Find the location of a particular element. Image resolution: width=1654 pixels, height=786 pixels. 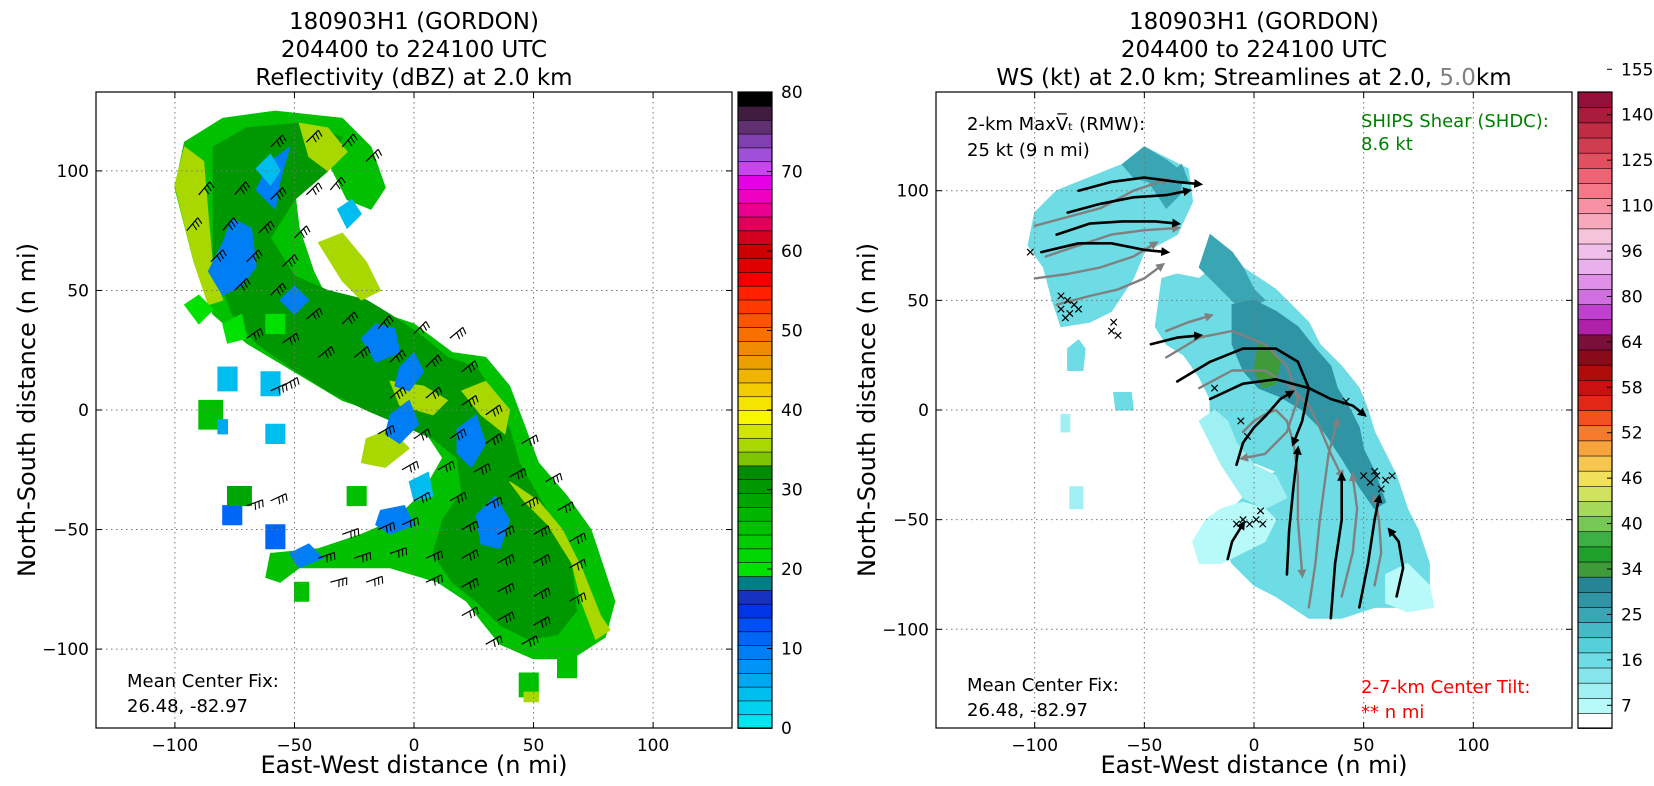

reflectivity-colorbar-label: 40 is located at coordinates (792, 411).